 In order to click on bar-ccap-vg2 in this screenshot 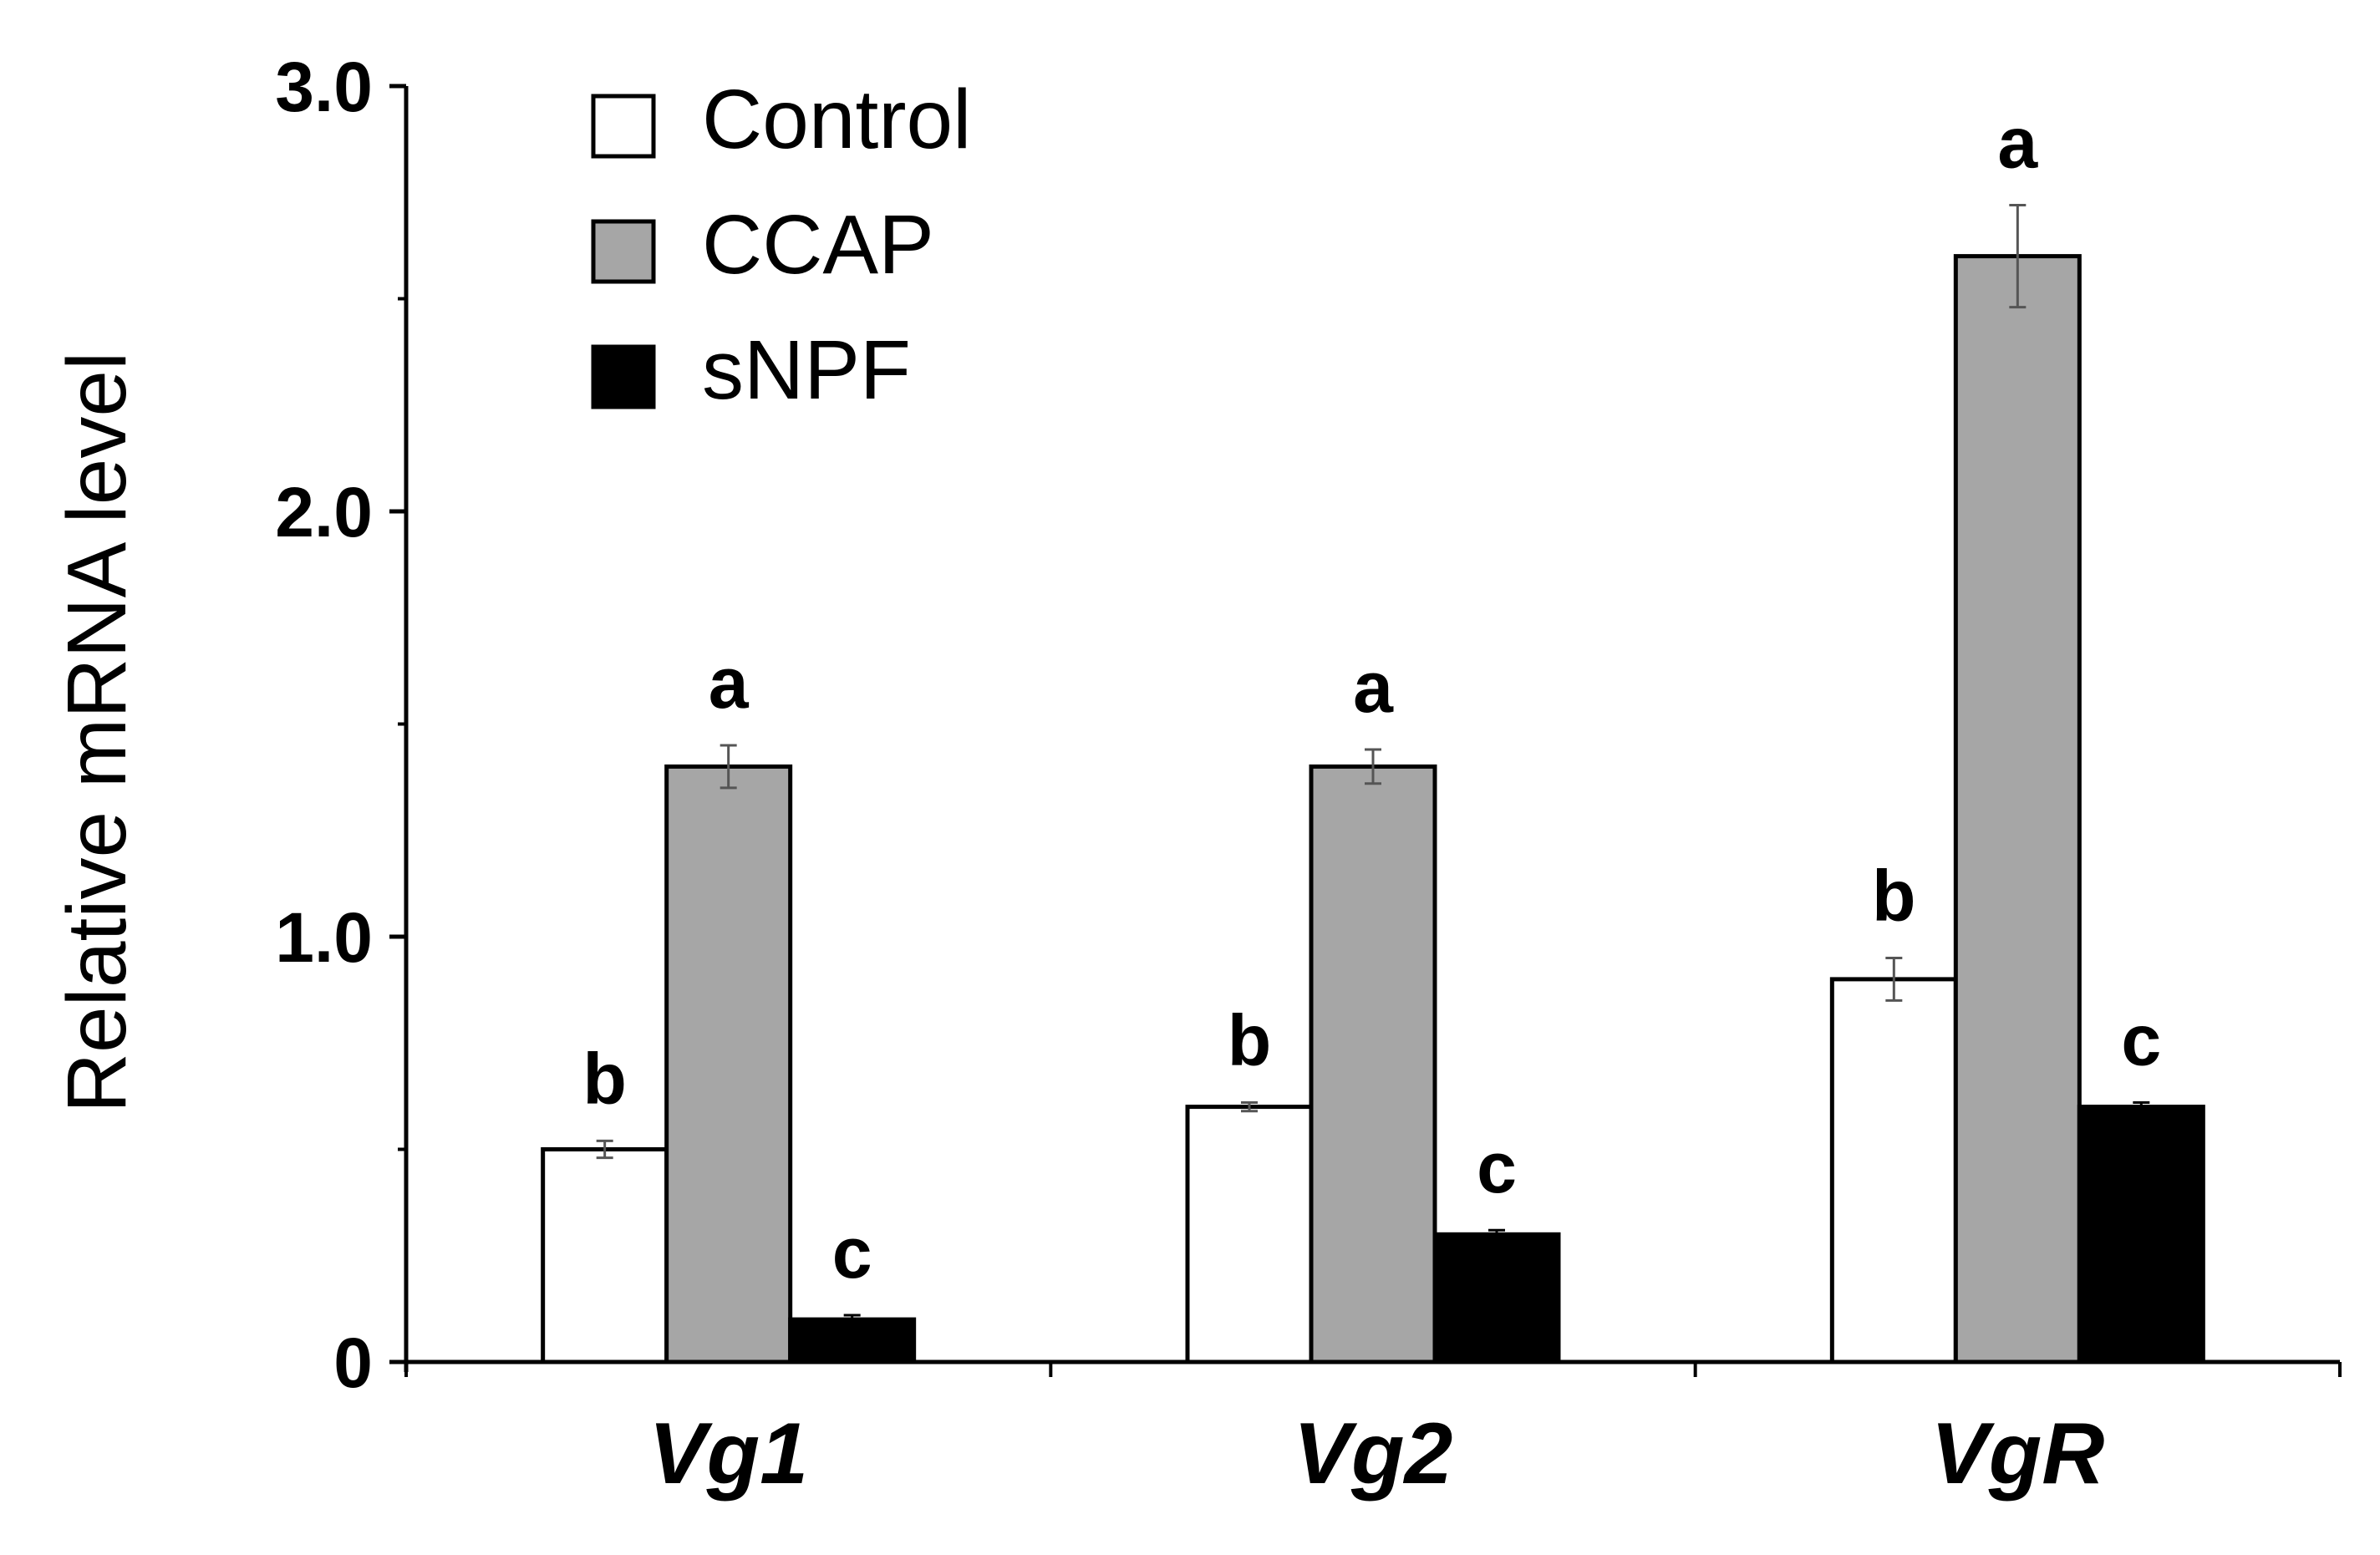, I will do `click(1373, 1064)`.